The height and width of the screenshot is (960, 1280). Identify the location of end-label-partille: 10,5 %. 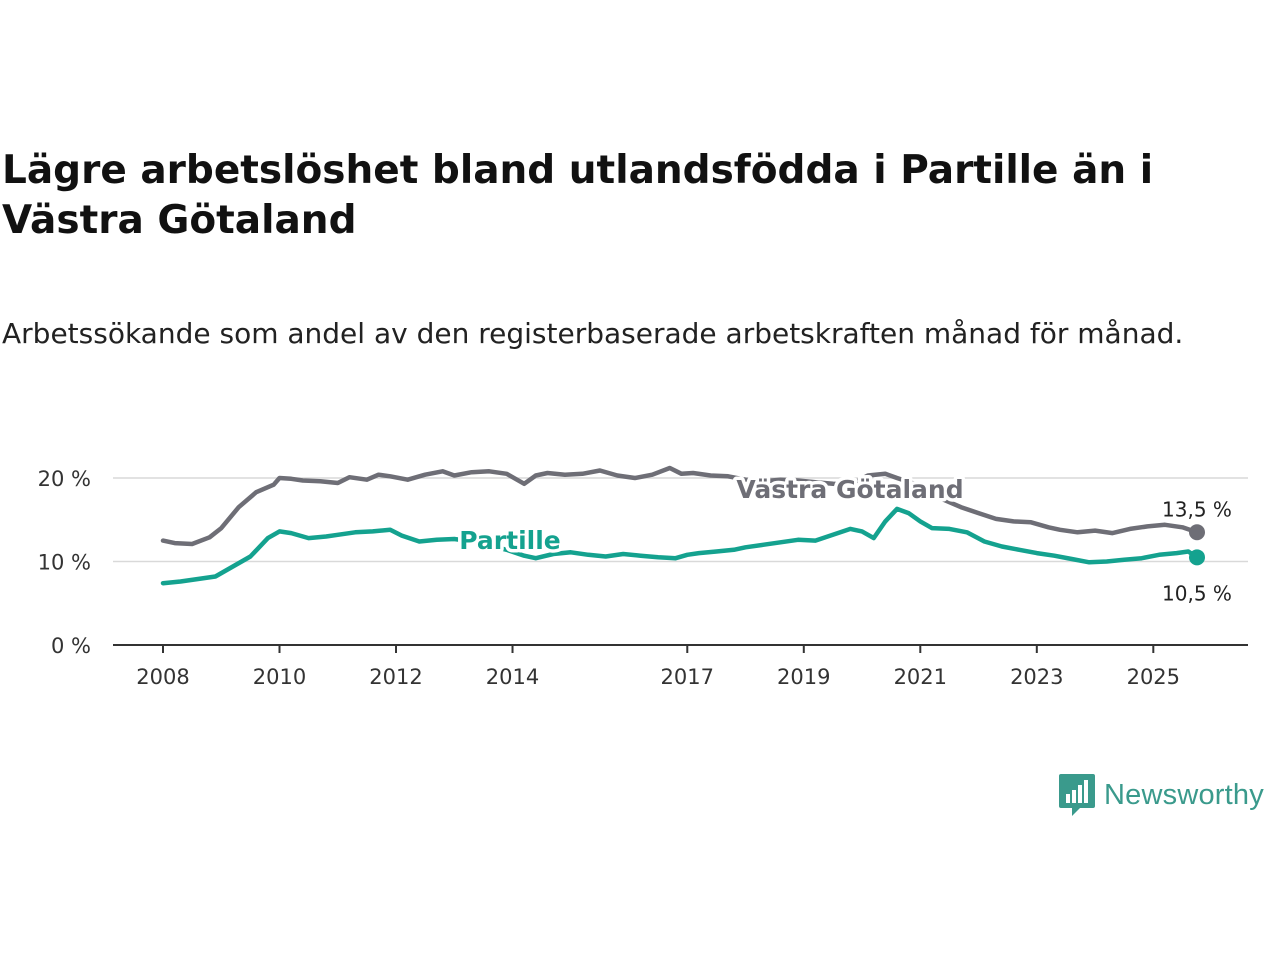
(1197, 593).